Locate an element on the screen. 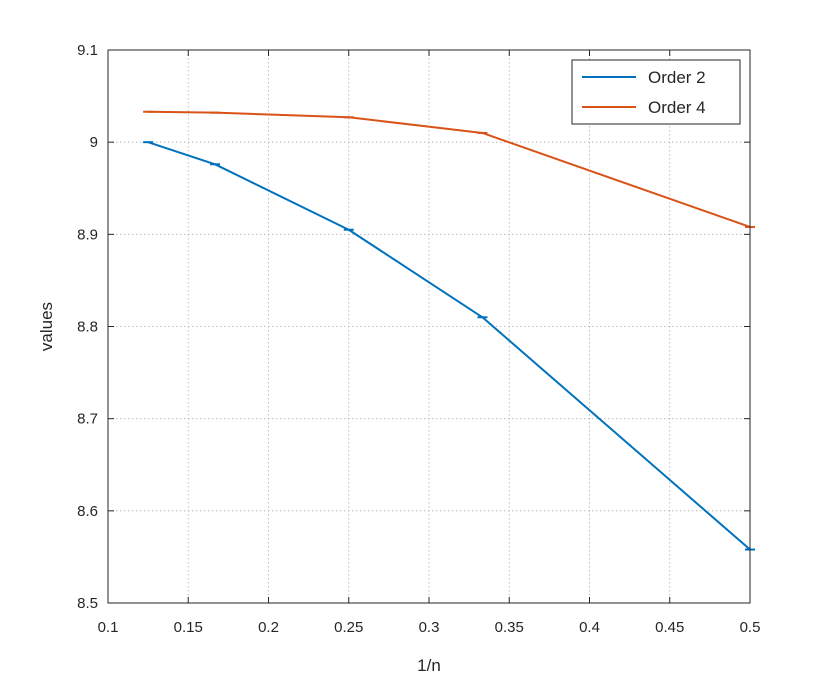 Image resolution: width=830 pixels, height=677 pixels. y-tick-label: 8.6 is located at coordinates (87, 511).